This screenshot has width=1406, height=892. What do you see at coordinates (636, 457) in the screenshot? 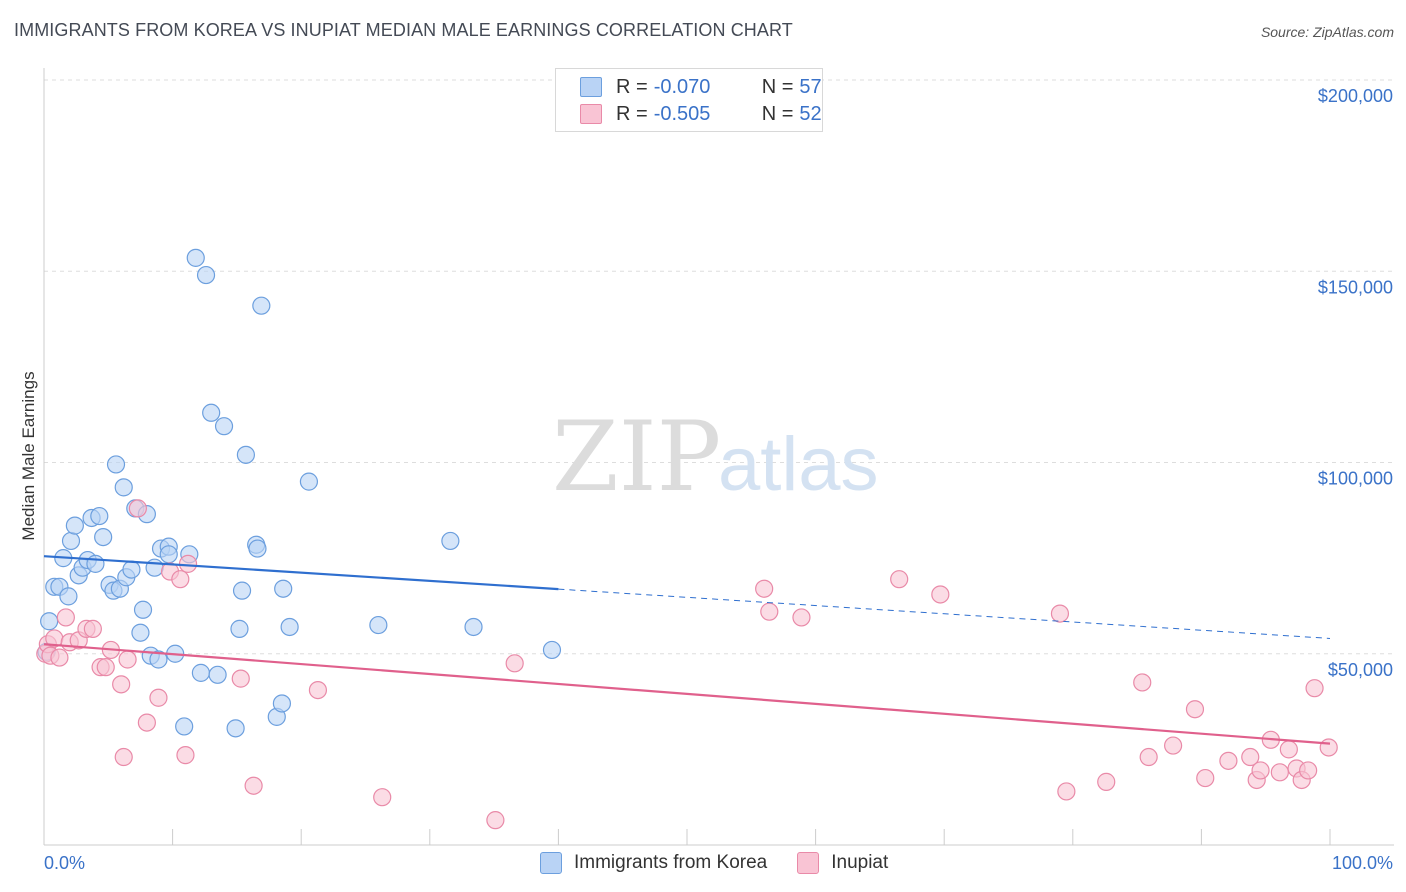
I see `watermark-zip: ZIP` at bounding box center [636, 457].